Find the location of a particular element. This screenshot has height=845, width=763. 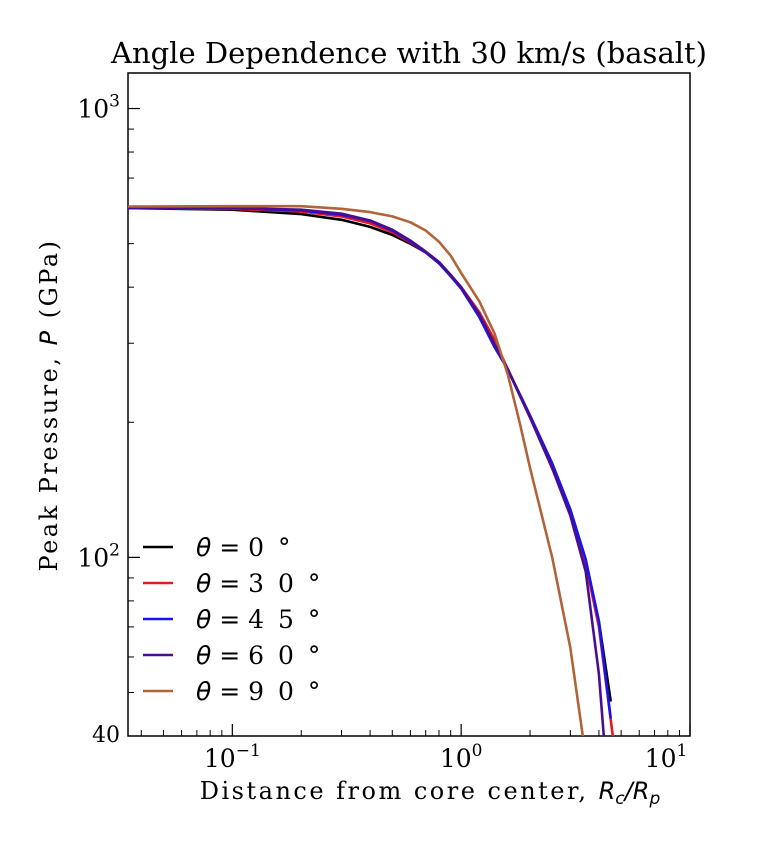

y-axis-label: Peak Pressure, P (GPa) is located at coordinates (49, 405).